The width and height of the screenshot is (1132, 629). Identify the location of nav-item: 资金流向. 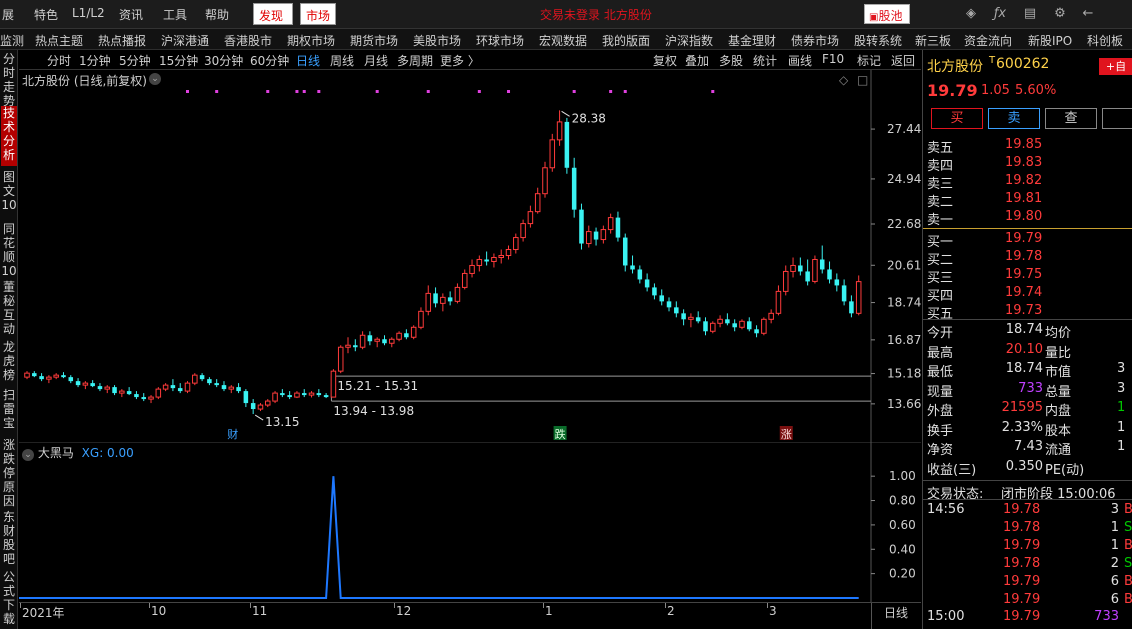
(988, 41).